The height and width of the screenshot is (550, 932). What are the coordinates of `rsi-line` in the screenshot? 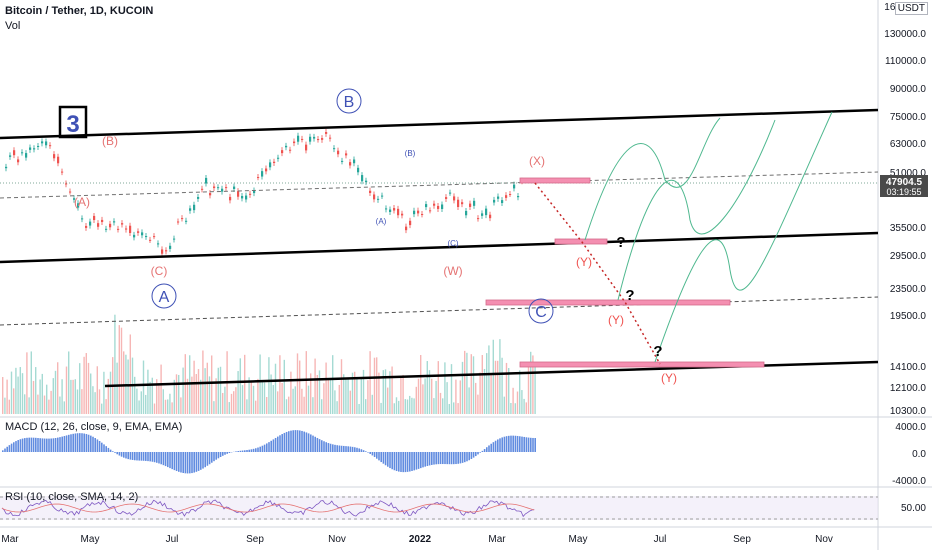 It's located at (268, 508).